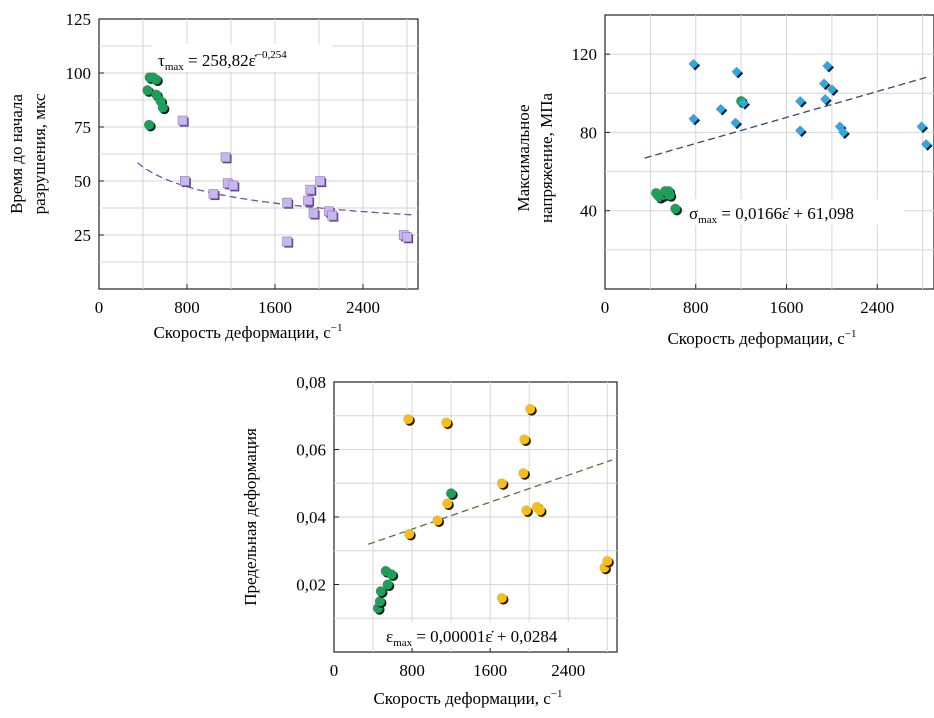 Image resolution: width=934 pixels, height=718 pixels. I want to click on y-tick-label: 120, so click(585, 54).